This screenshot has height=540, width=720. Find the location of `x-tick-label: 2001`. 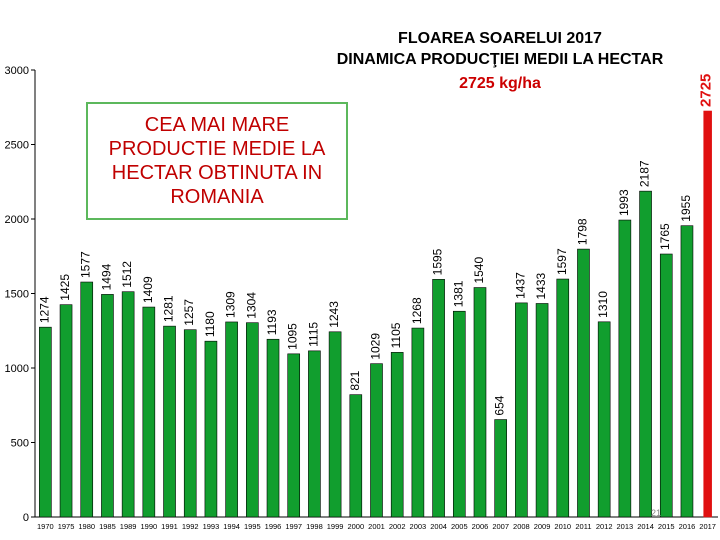

x-tick-label: 2001 is located at coordinates (376, 526).